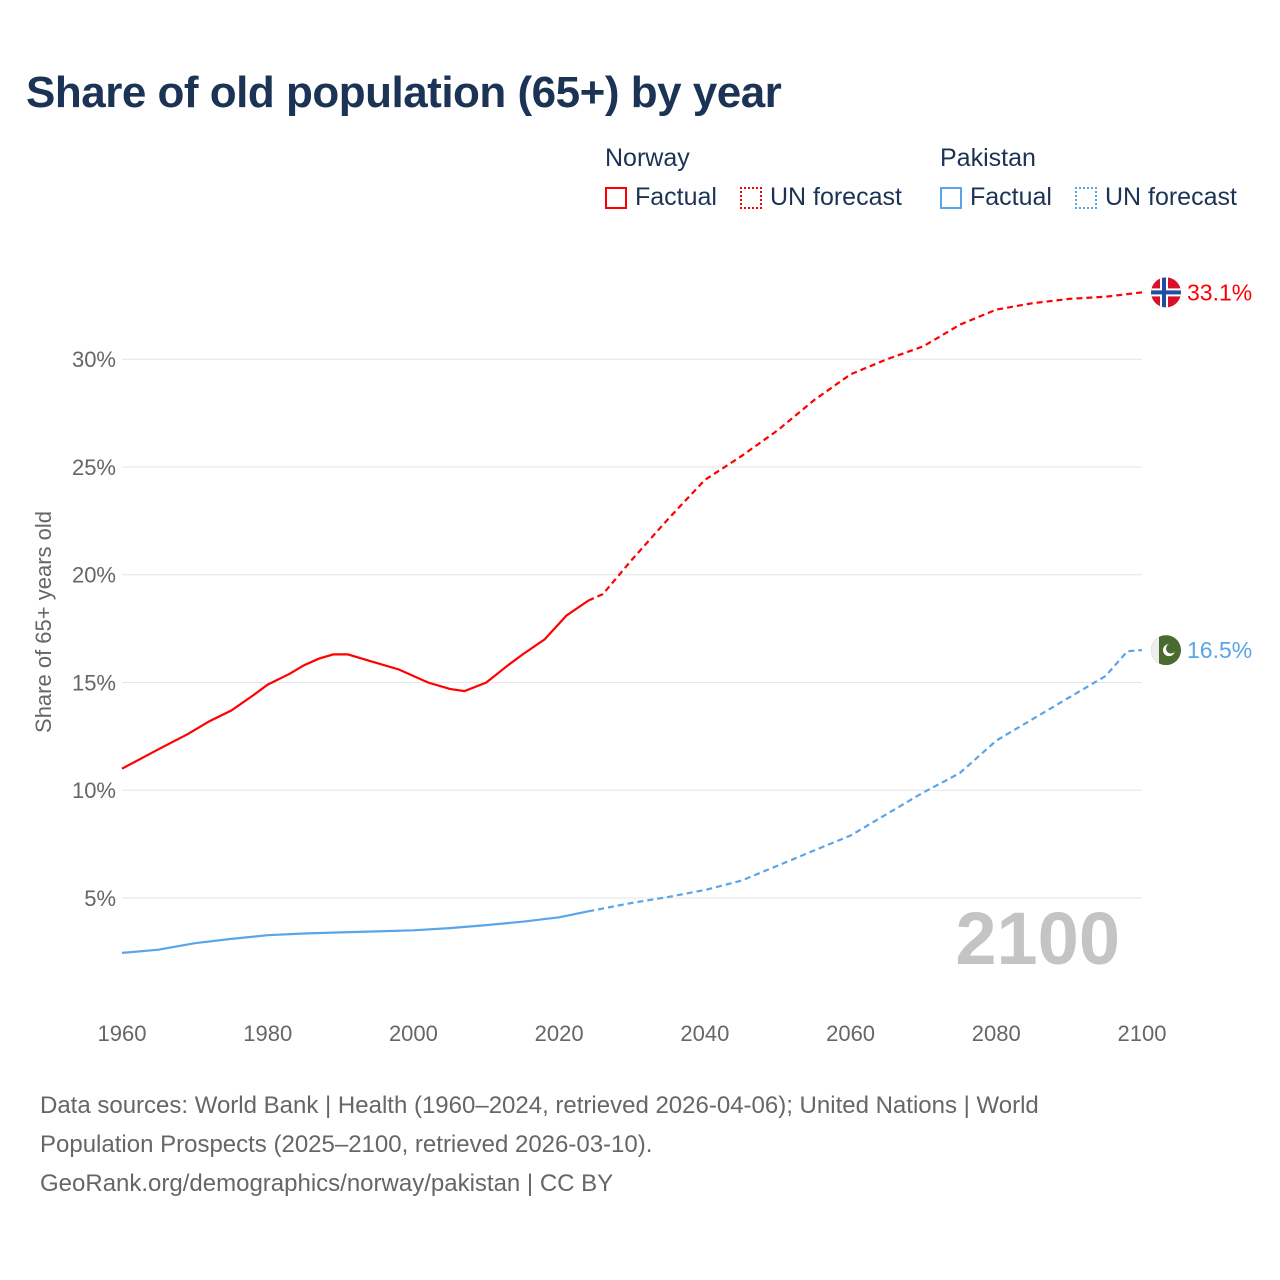 Image resolution: width=1280 pixels, height=1280 pixels. What do you see at coordinates (1219, 292) in the screenshot?
I see `norway-end-label: 33.1%` at bounding box center [1219, 292].